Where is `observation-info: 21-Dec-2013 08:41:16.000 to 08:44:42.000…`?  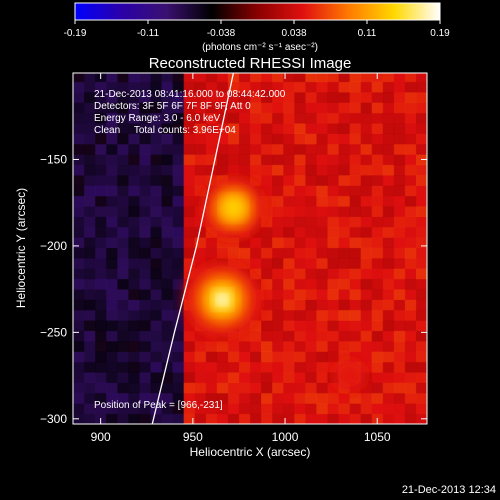 observation-info: 21-Dec-2013 08:41:16.000 to 08:44:42.000… is located at coordinates (190, 112).